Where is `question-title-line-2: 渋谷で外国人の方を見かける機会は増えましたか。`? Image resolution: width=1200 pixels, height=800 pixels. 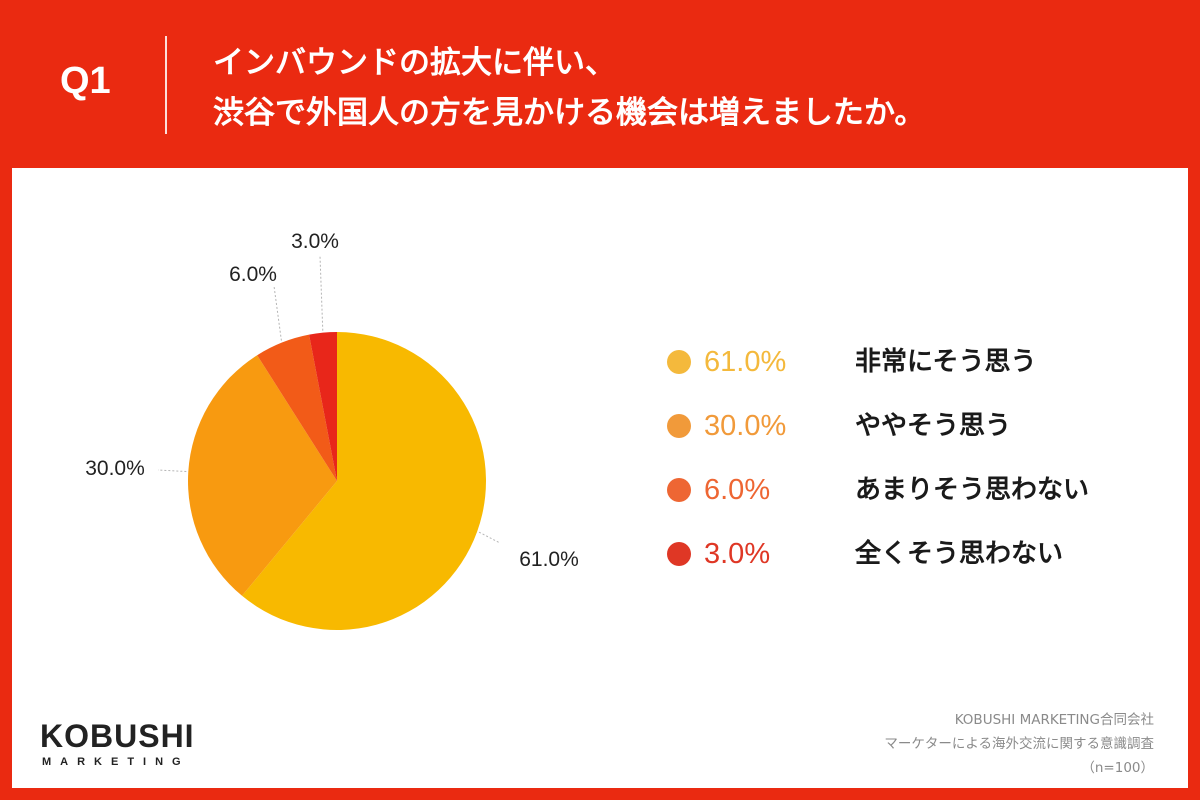
question-title-line-2: 渋谷で外国人の方を見かける機会は増えましたか。 is located at coordinates (569, 113).